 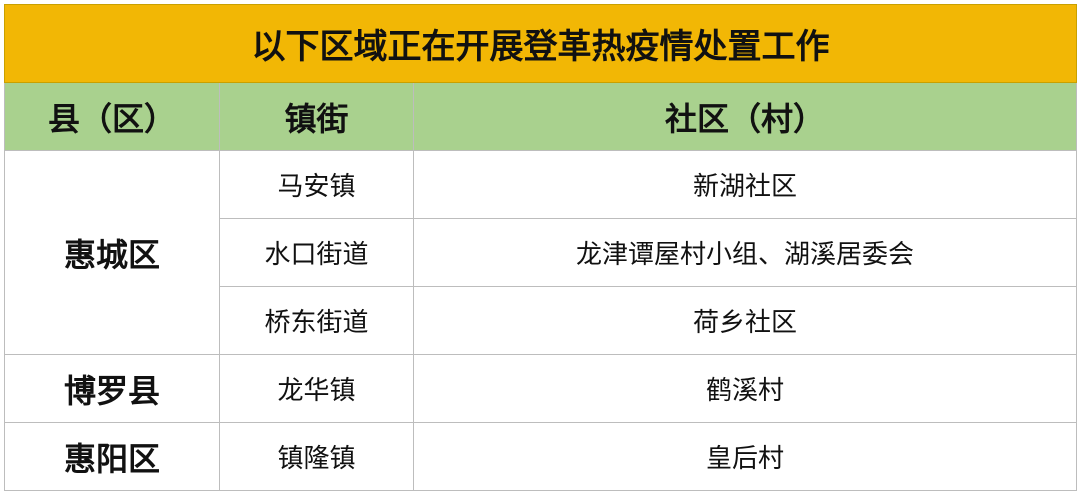 I want to click on header-county: 县（区）, so click(x=112, y=116).